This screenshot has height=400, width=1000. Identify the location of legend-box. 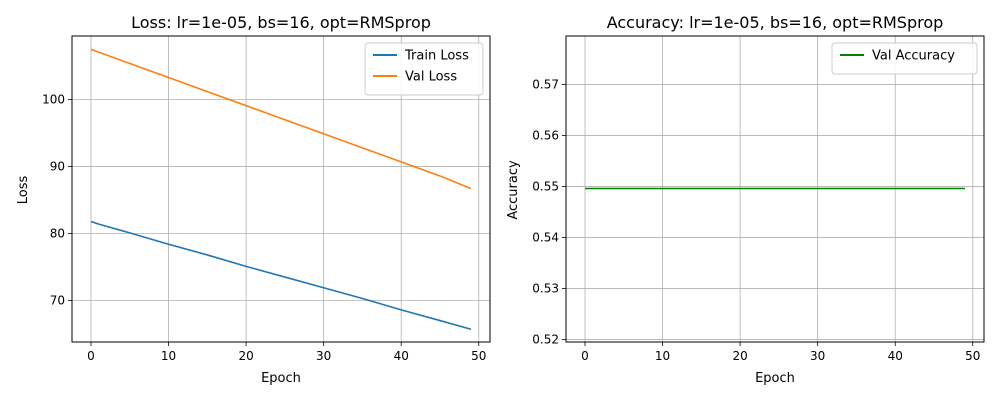
(904, 58).